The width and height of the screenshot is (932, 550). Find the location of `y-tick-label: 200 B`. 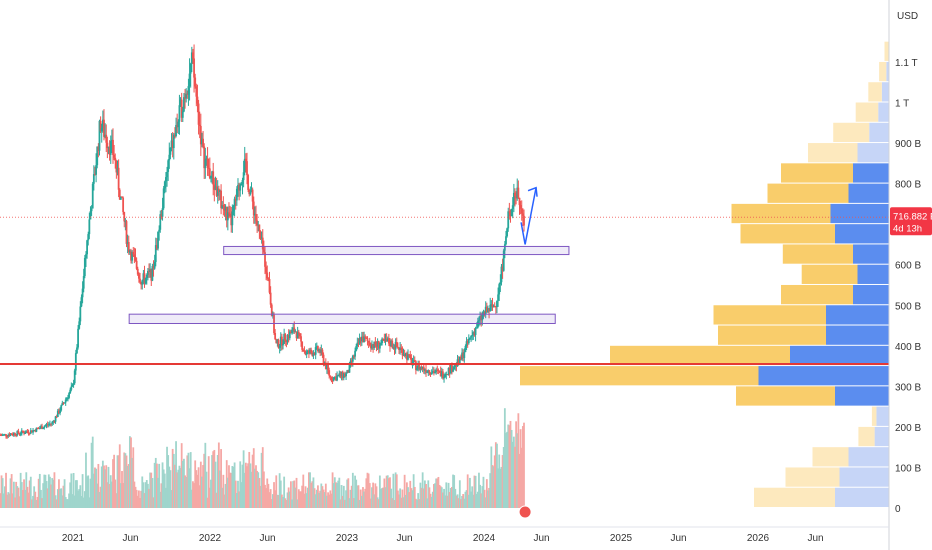

y-tick-label: 200 B is located at coordinates (908, 428).